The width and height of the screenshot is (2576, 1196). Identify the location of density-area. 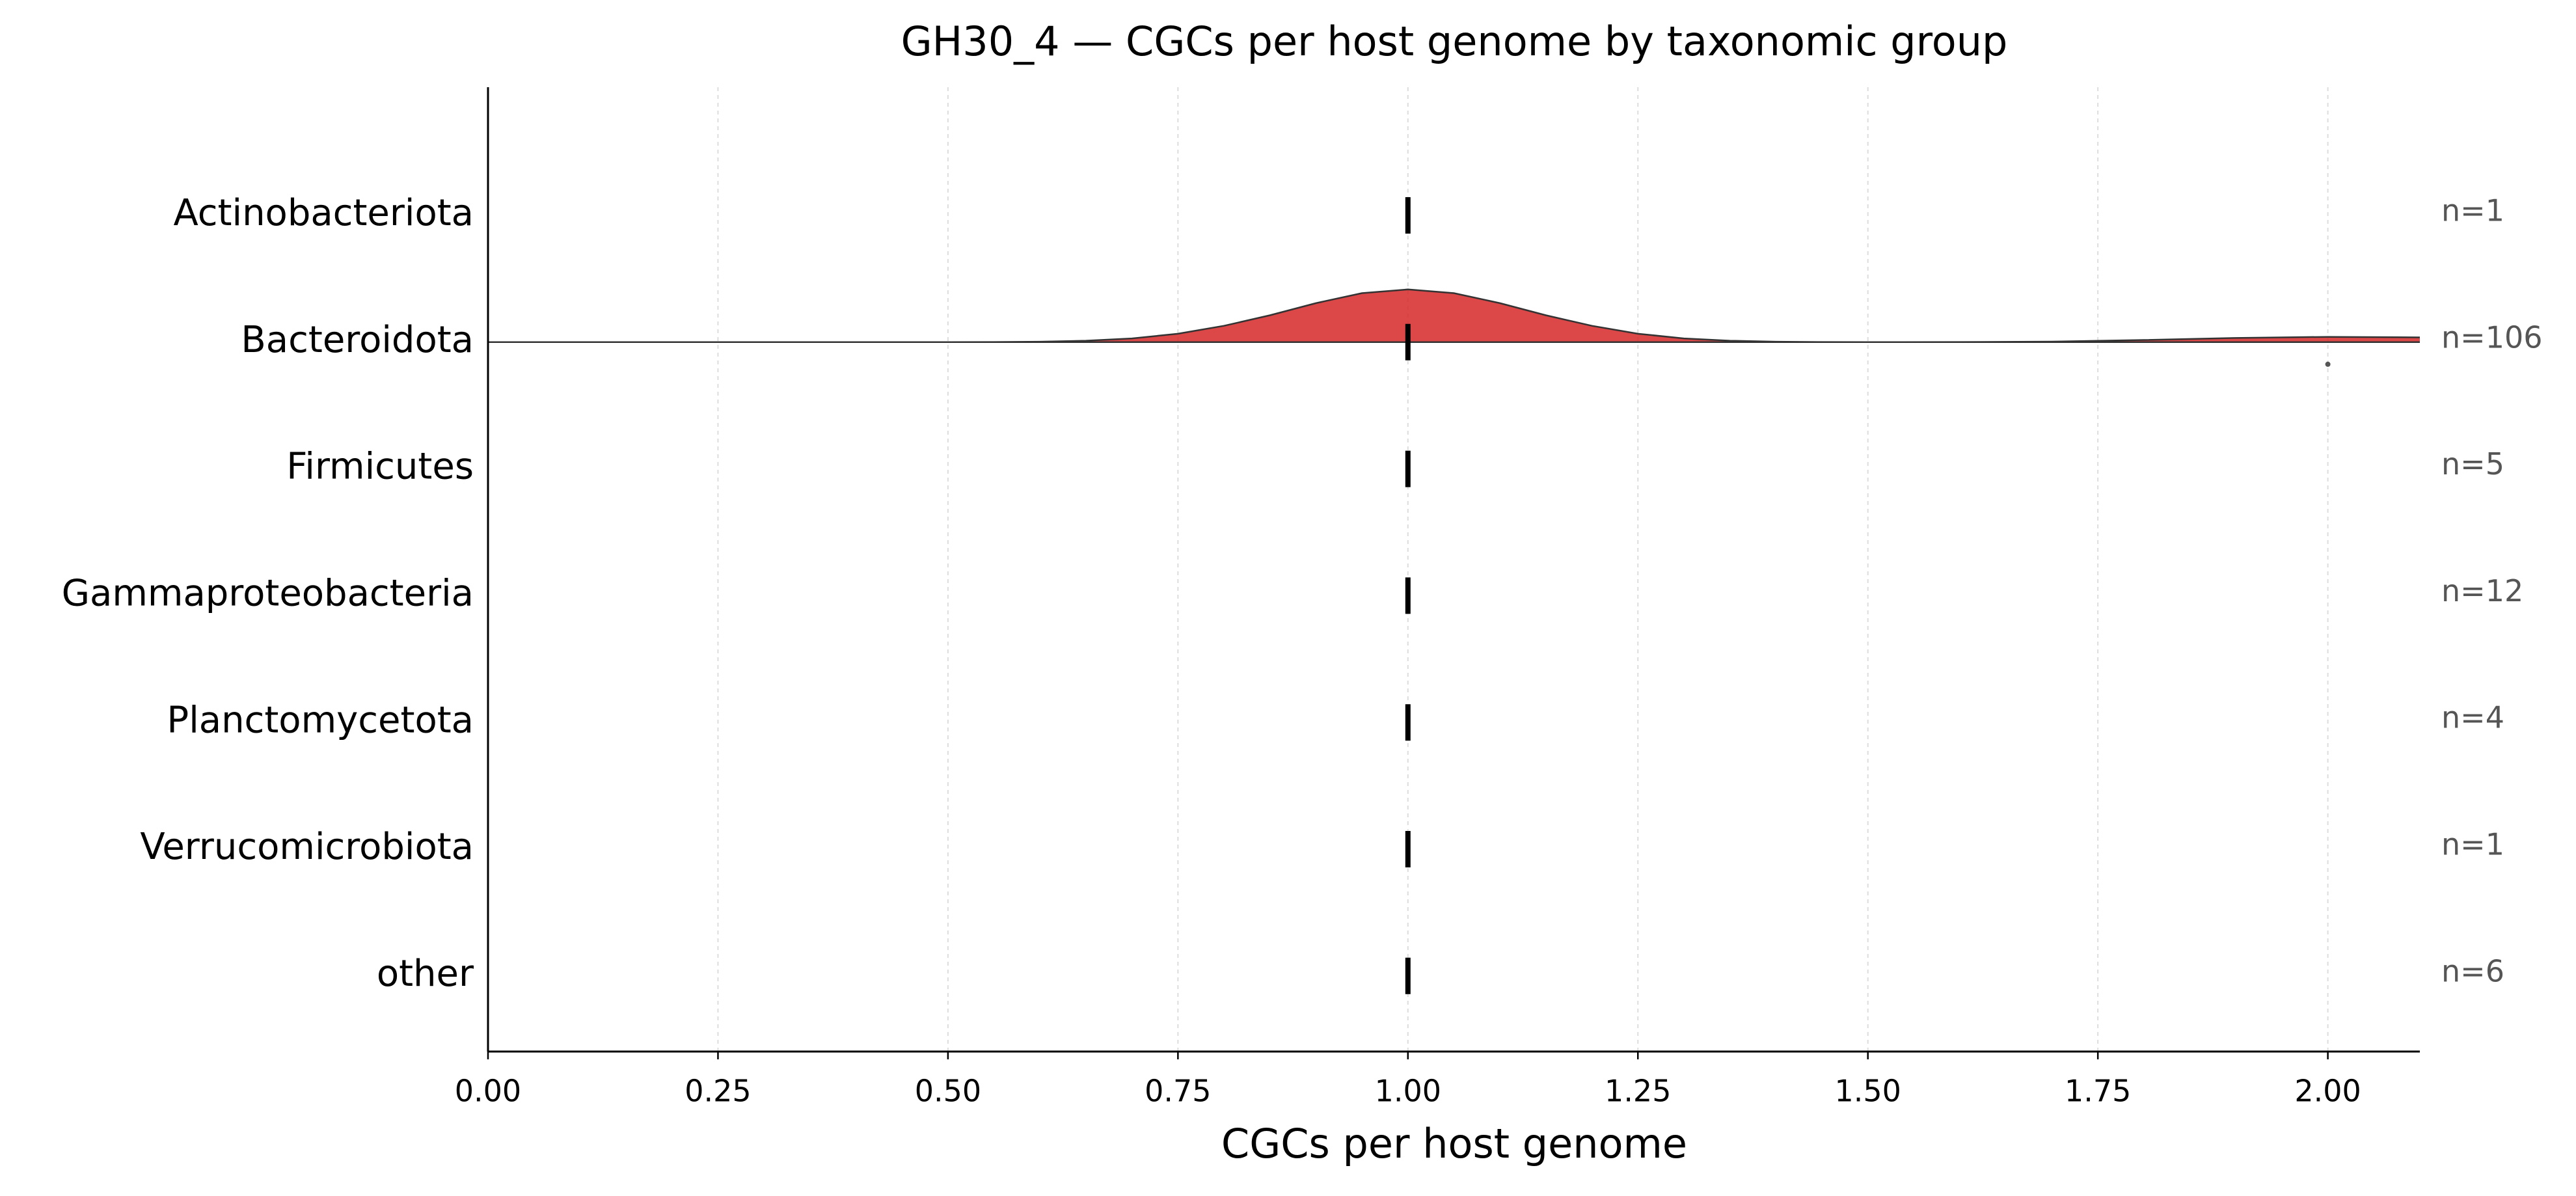
(1454, 315).